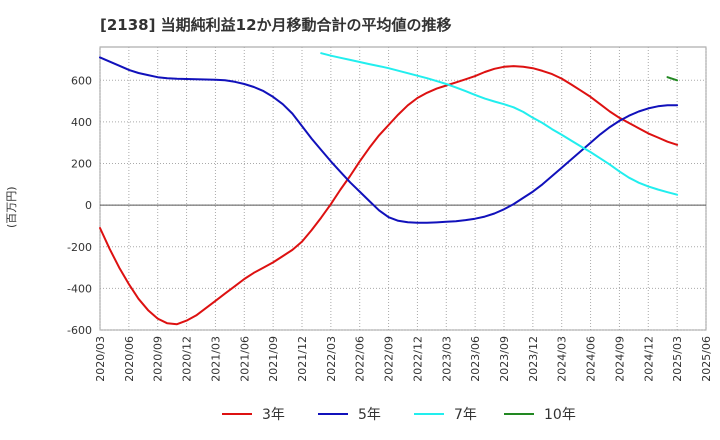 The height and width of the screenshot is (440, 720). I want to click on legend-label-1: 3年, so click(273, 415).